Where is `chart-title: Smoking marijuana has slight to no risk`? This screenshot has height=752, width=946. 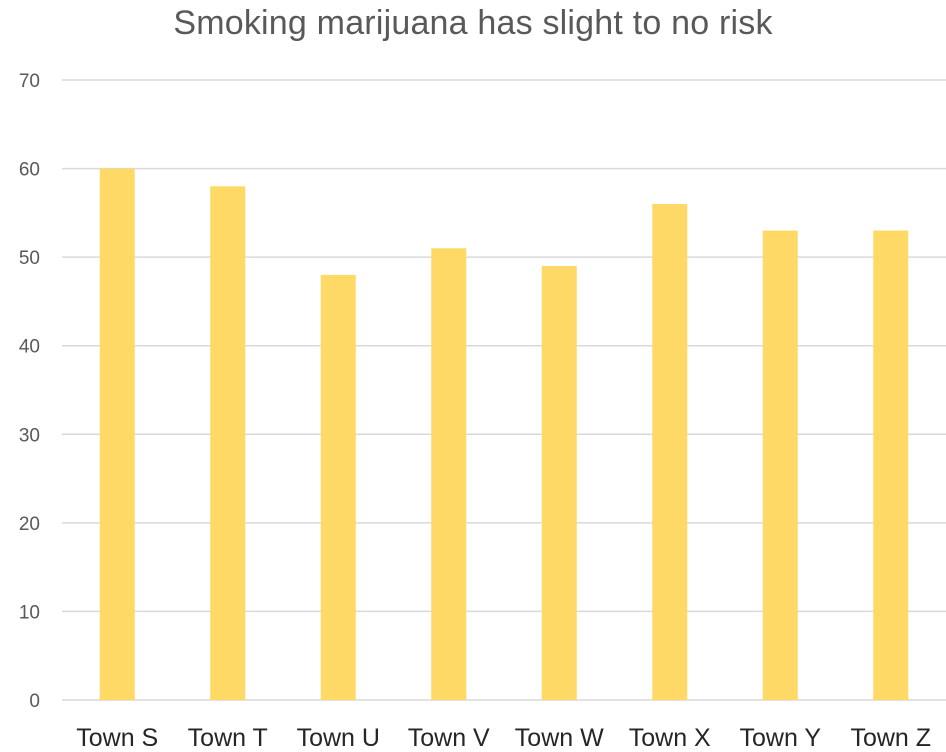 chart-title: Smoking marijuana has slight to no risk is located at coordinates (473, 23).